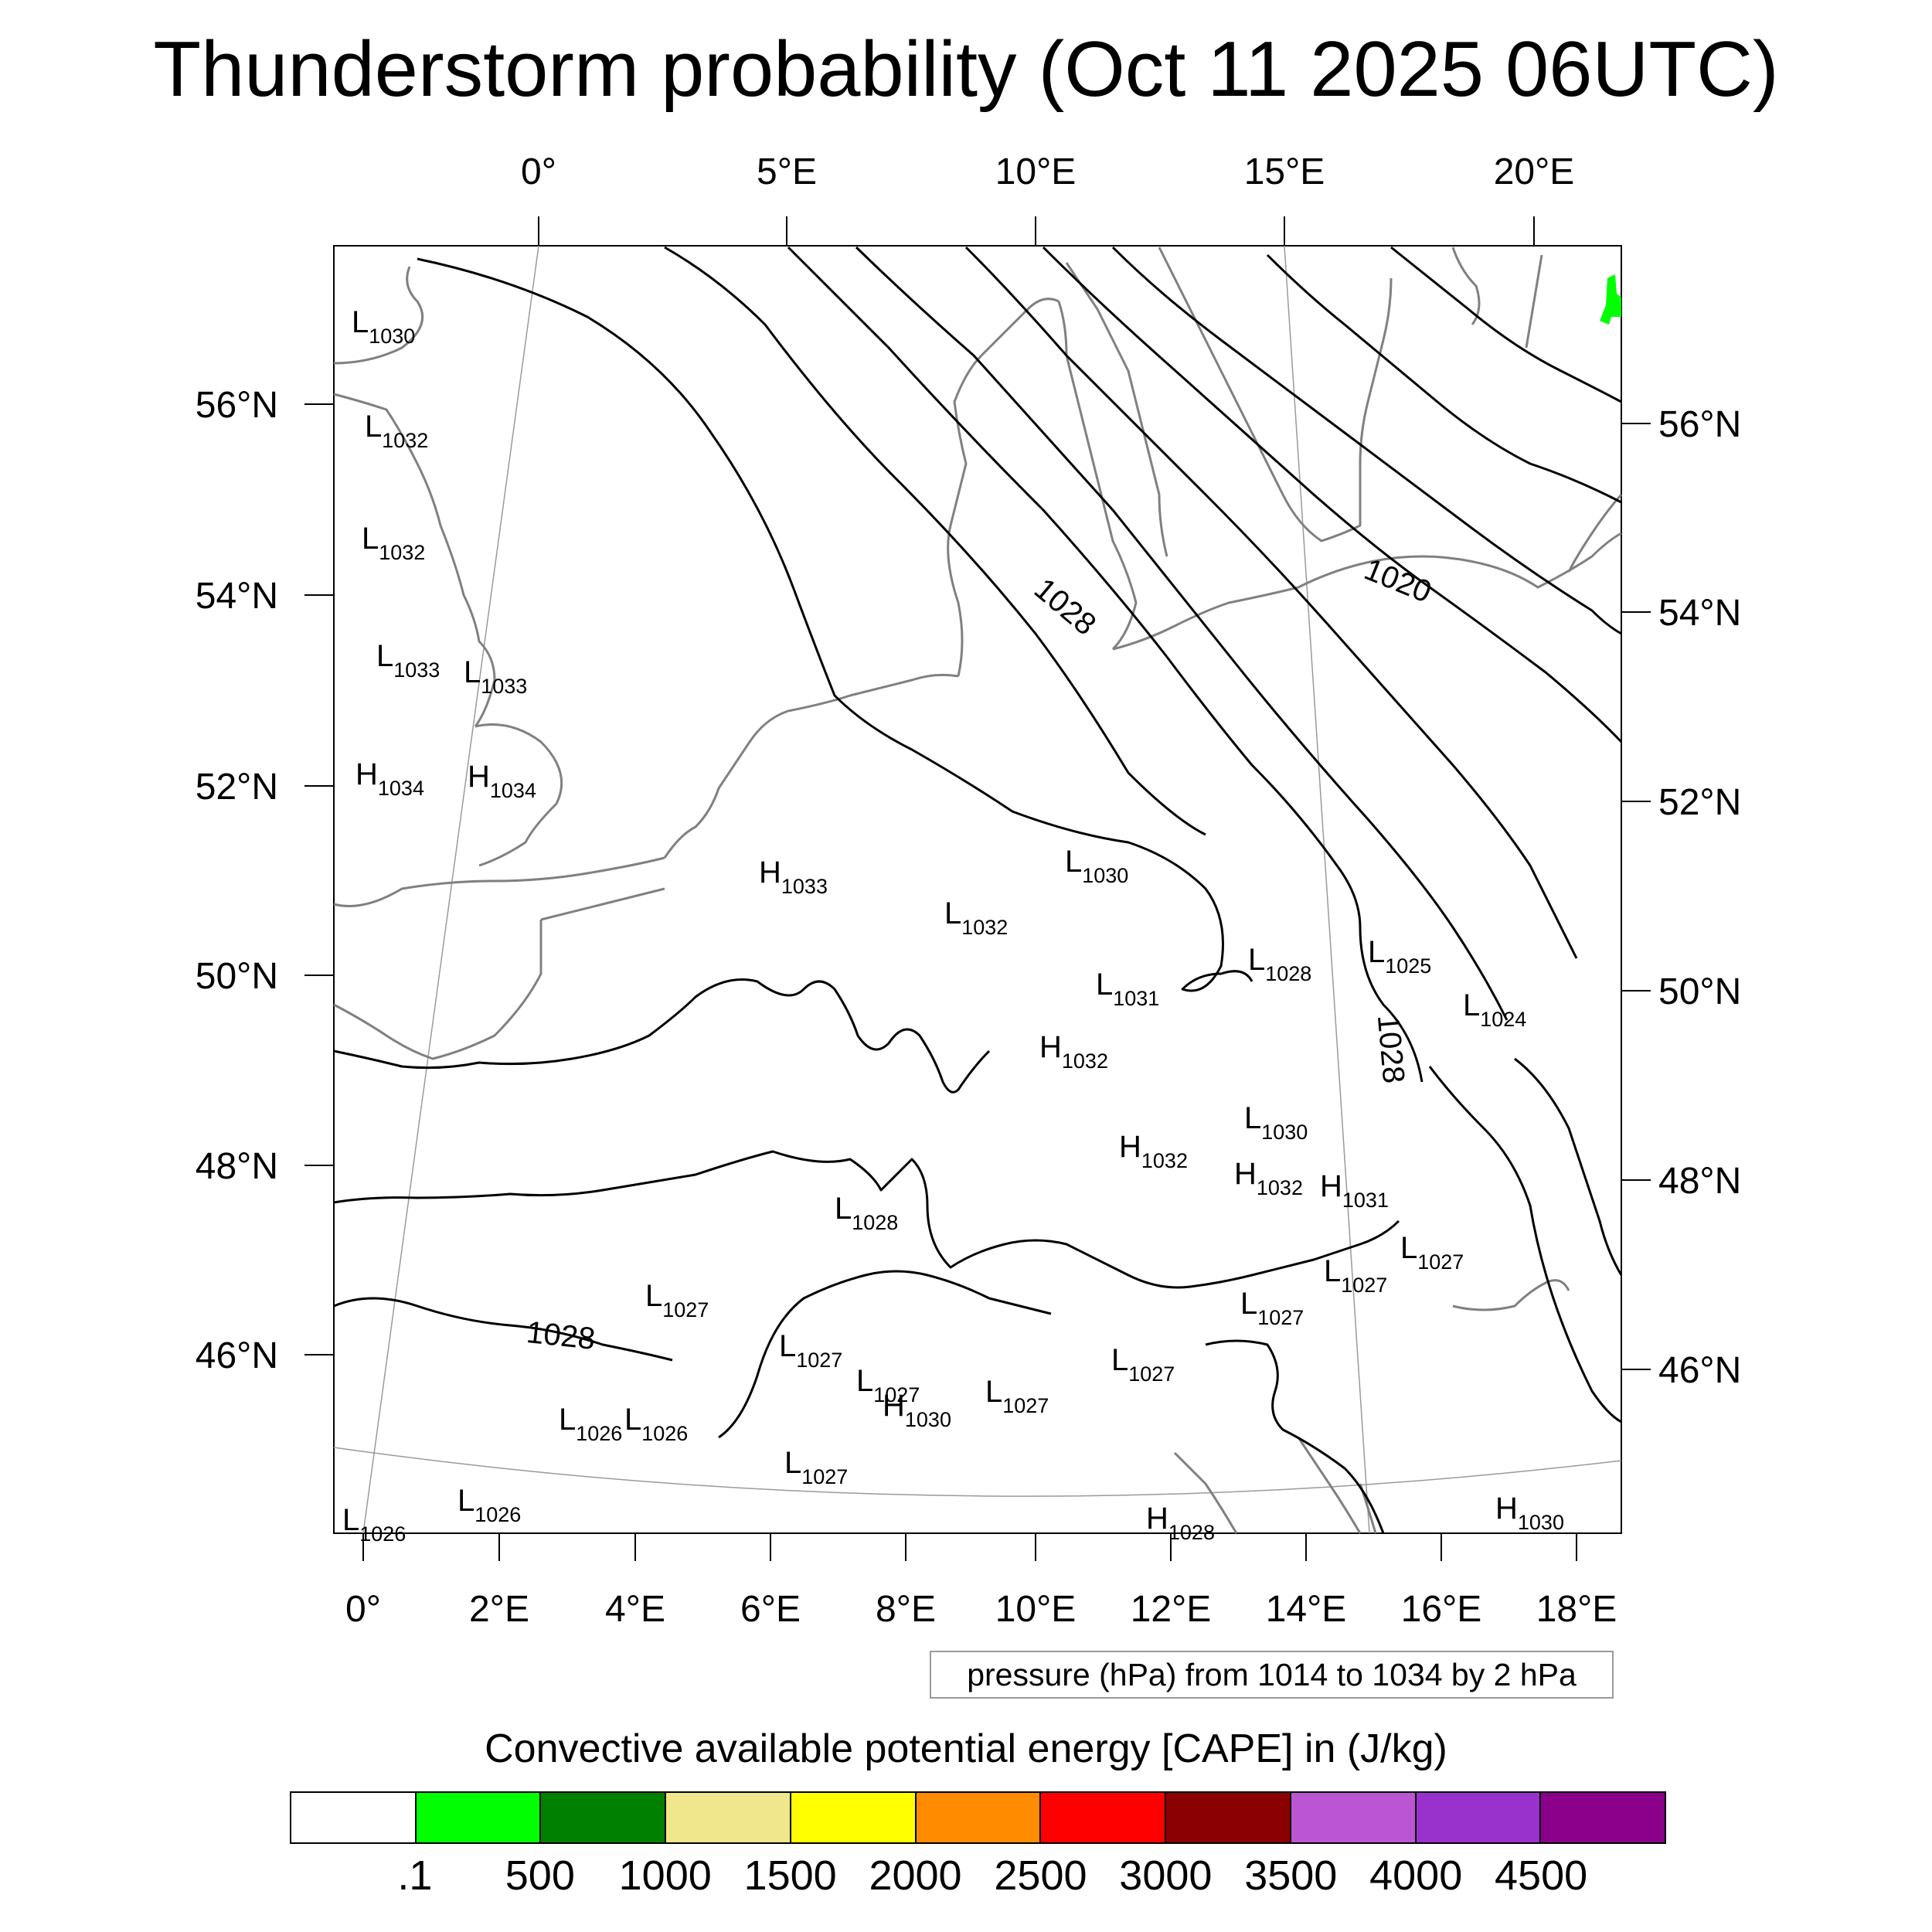 The image size is (1932, 1932). I want to click on longitude-label: 8°E, so click(906, 1610).